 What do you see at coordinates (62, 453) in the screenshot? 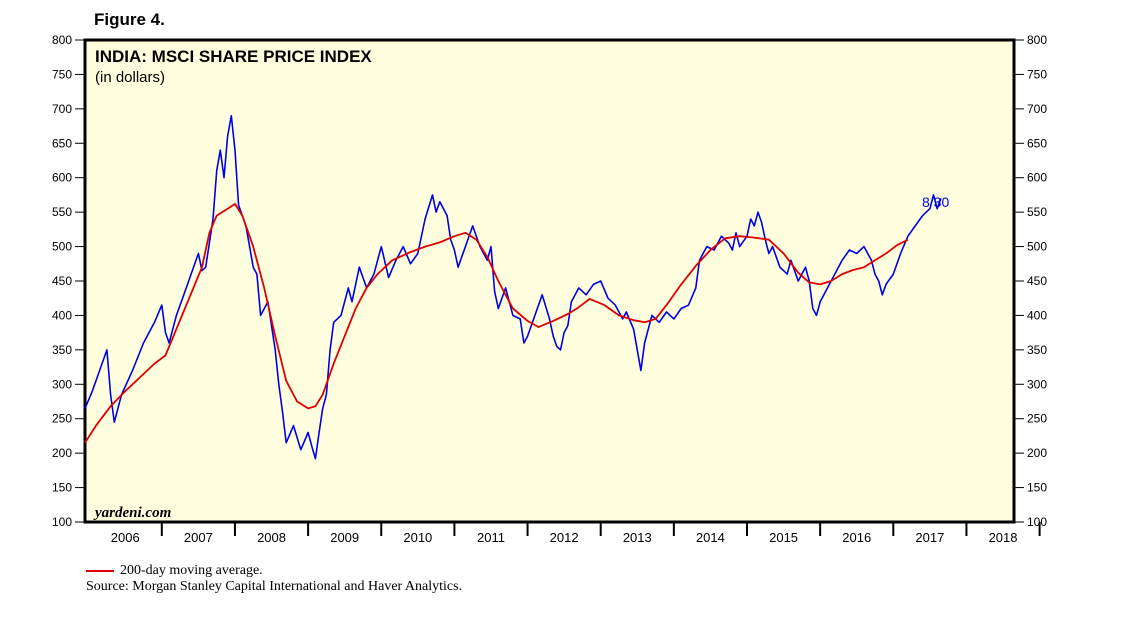
I see `y-tick-label-left: 200` at bounding box center [62, 453].